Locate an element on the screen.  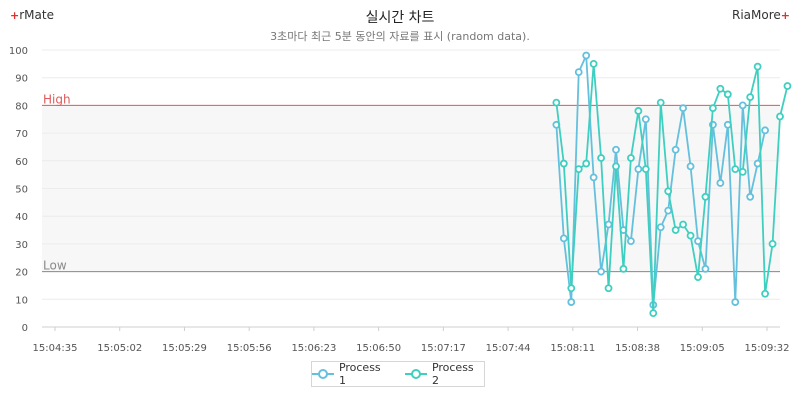
x-tick-label: 15:07:17 is located at coordinates (443, 348).